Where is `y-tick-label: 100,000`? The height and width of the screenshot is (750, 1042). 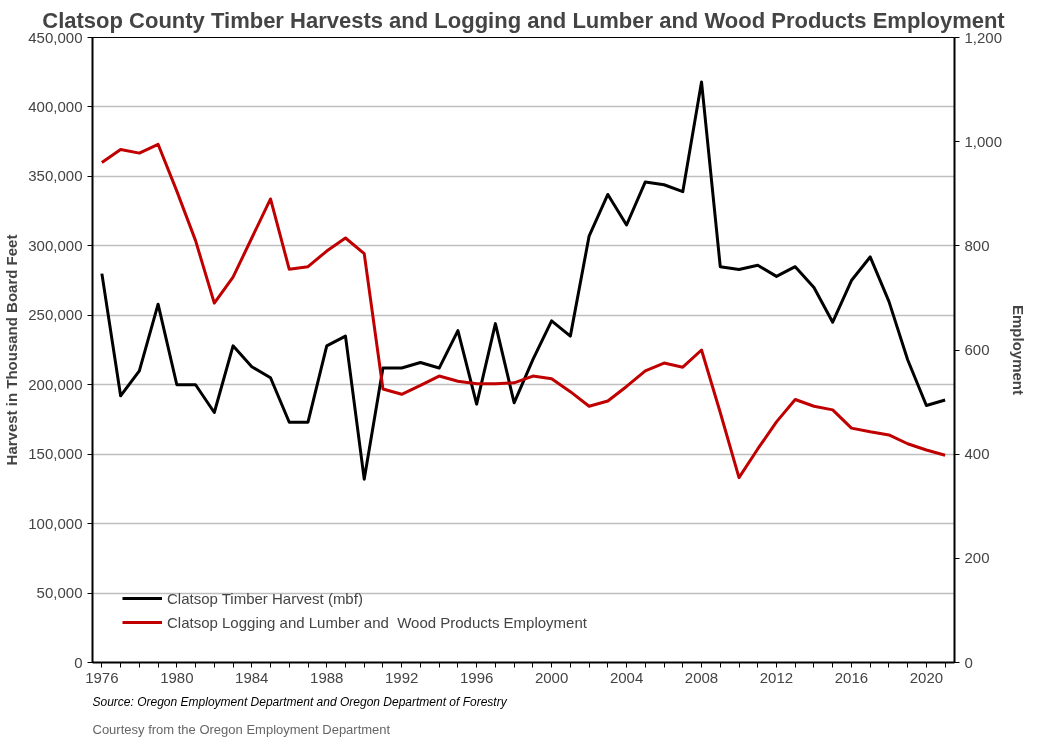
y-tick-label: 100,000 is located at coordinates (55, 523).